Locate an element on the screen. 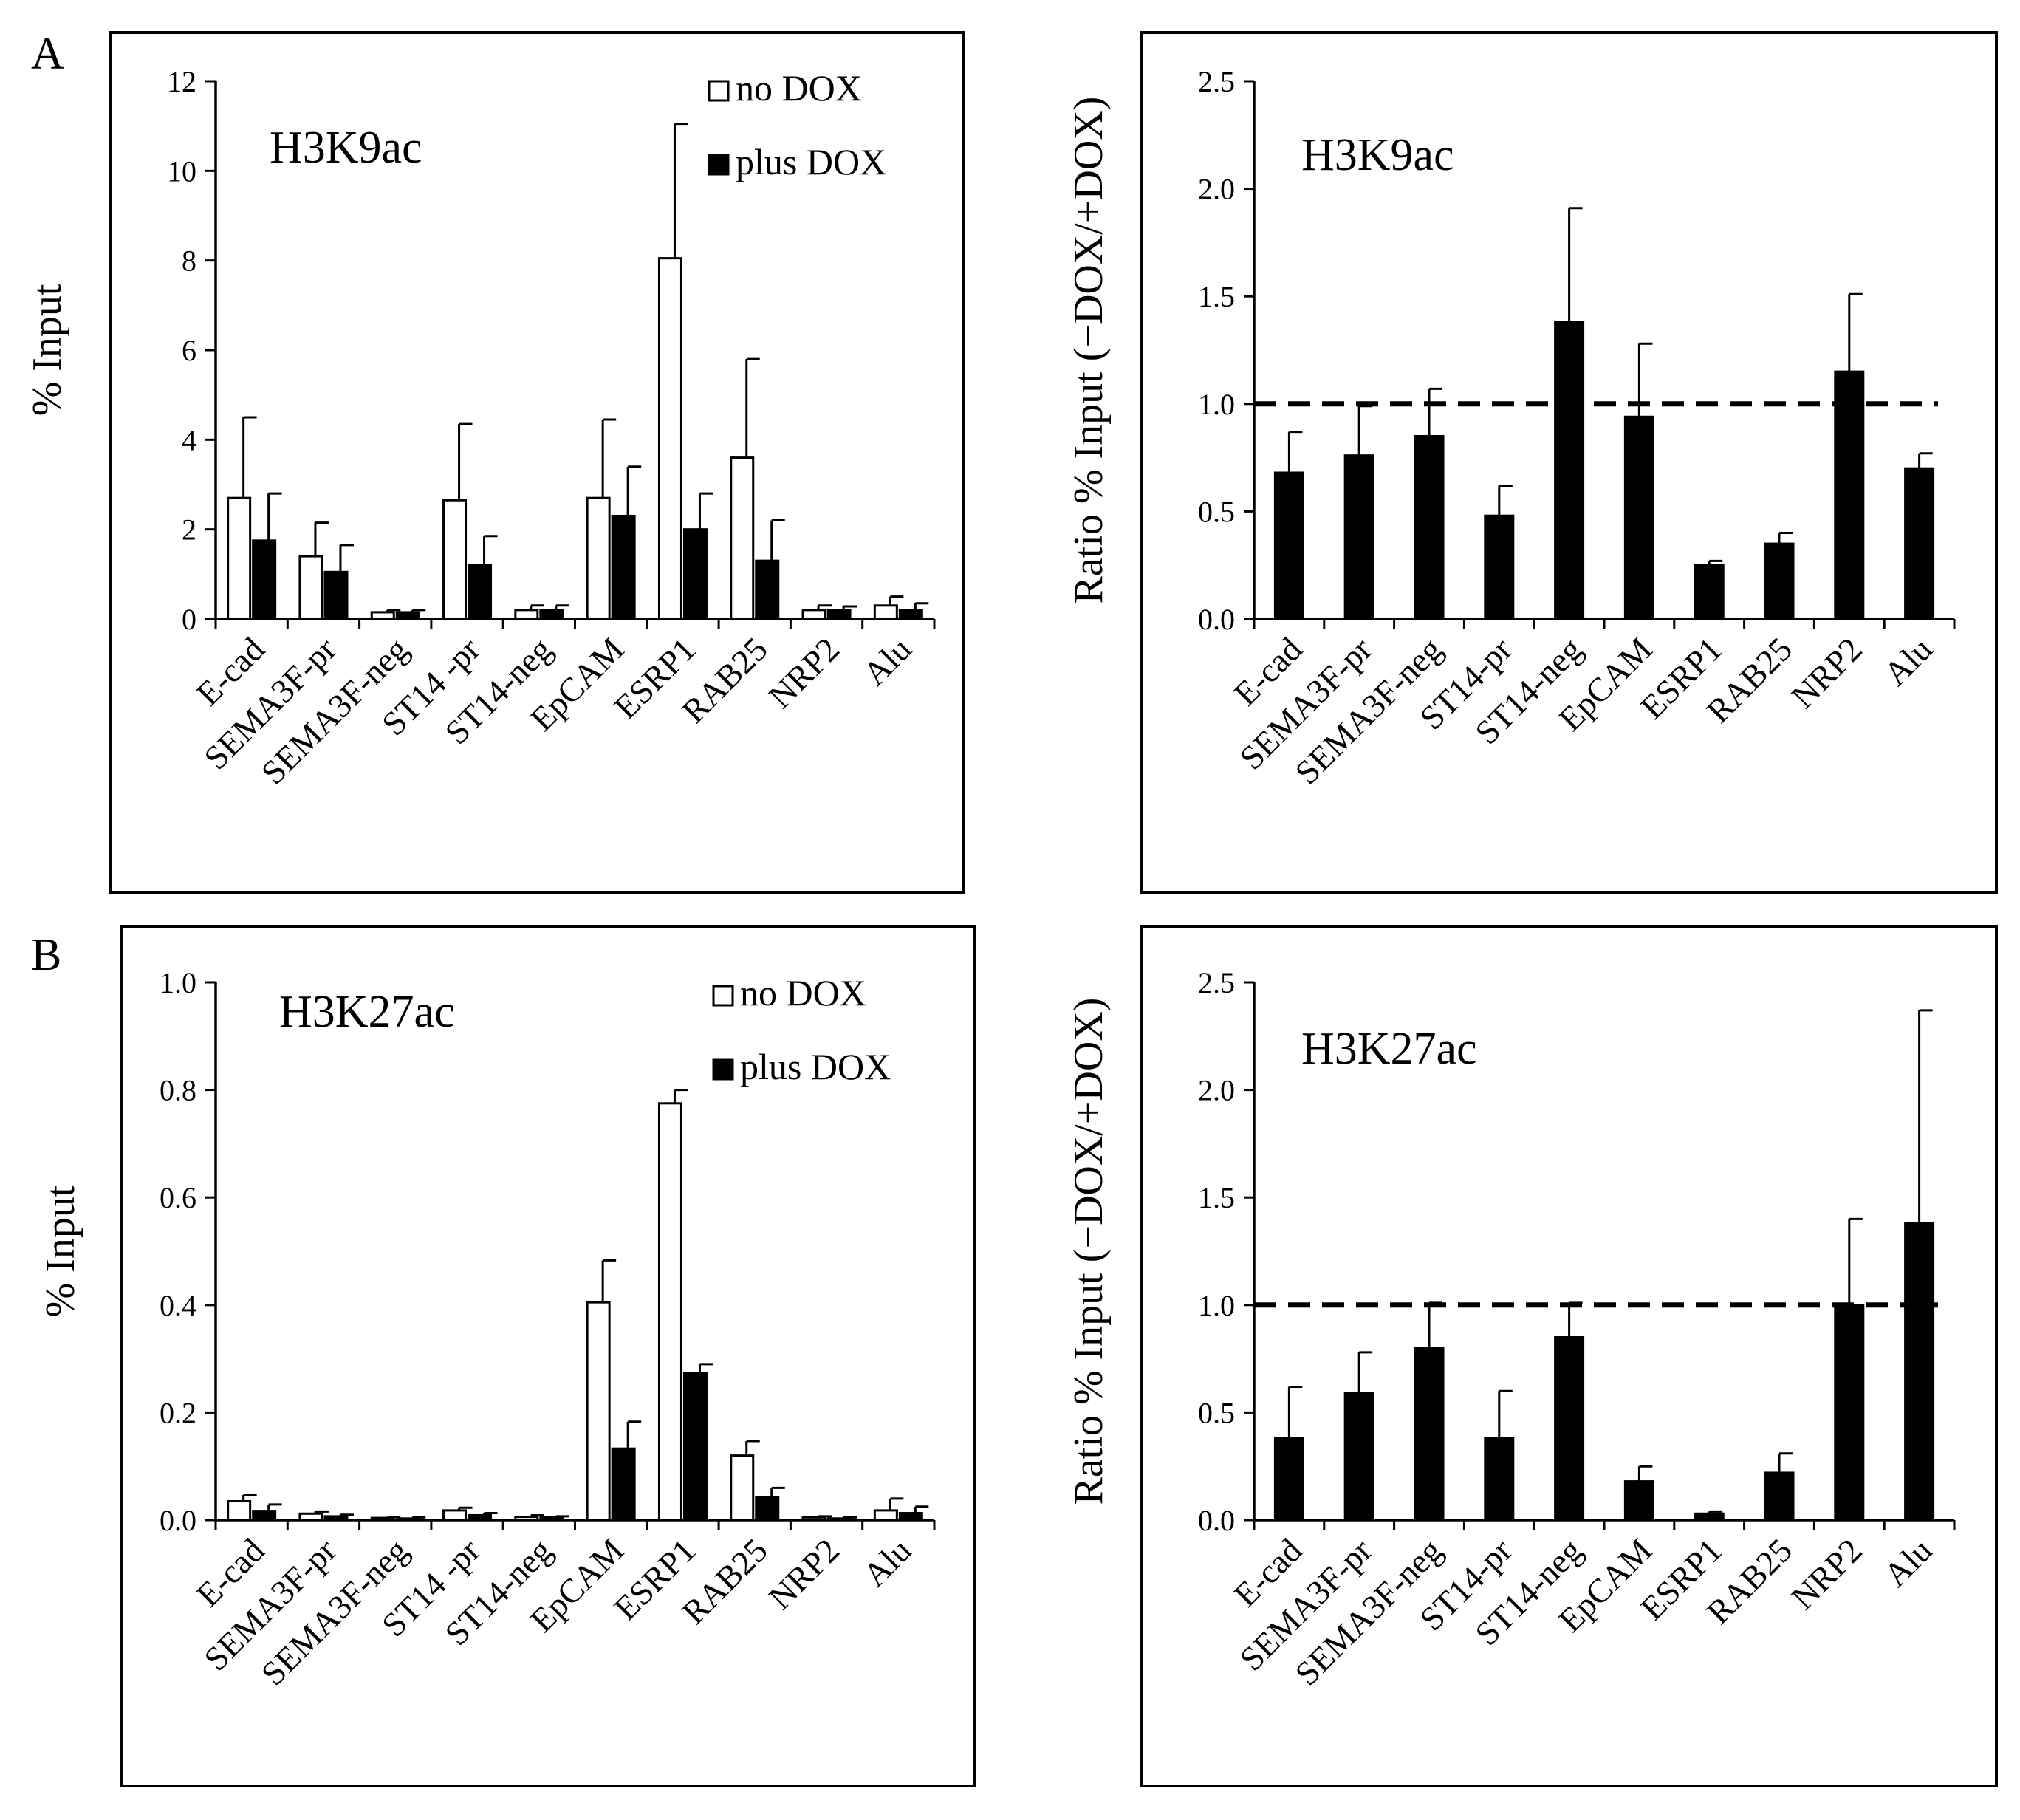  panel-label-b: B is located at coordinates (46, 955).